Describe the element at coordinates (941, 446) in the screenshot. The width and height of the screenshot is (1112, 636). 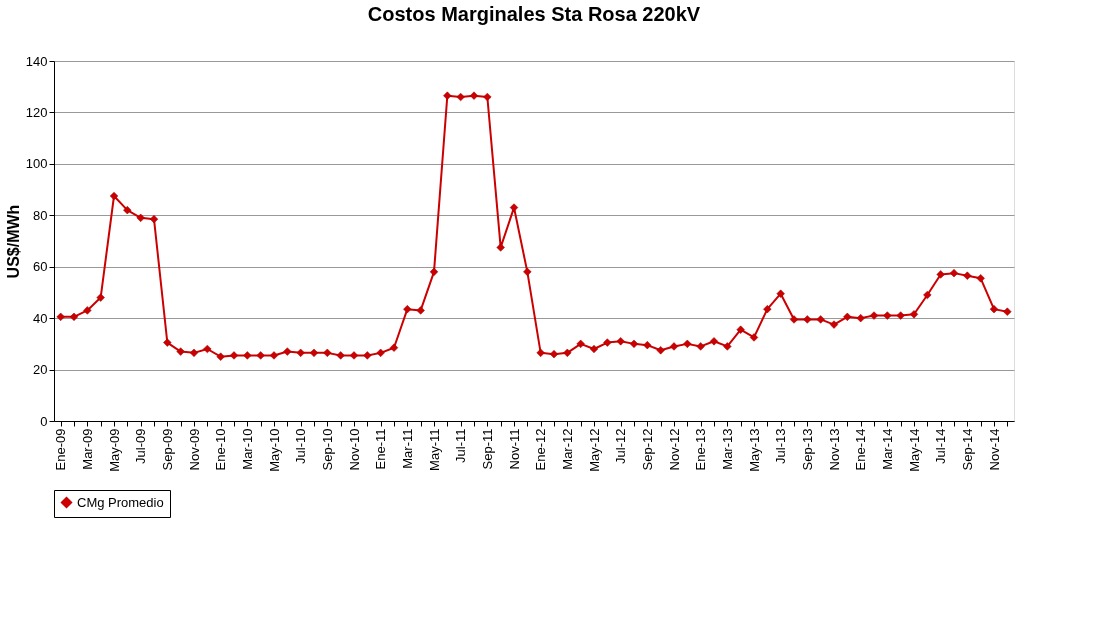
I see `x-tick-label: Jul-14` at that location.